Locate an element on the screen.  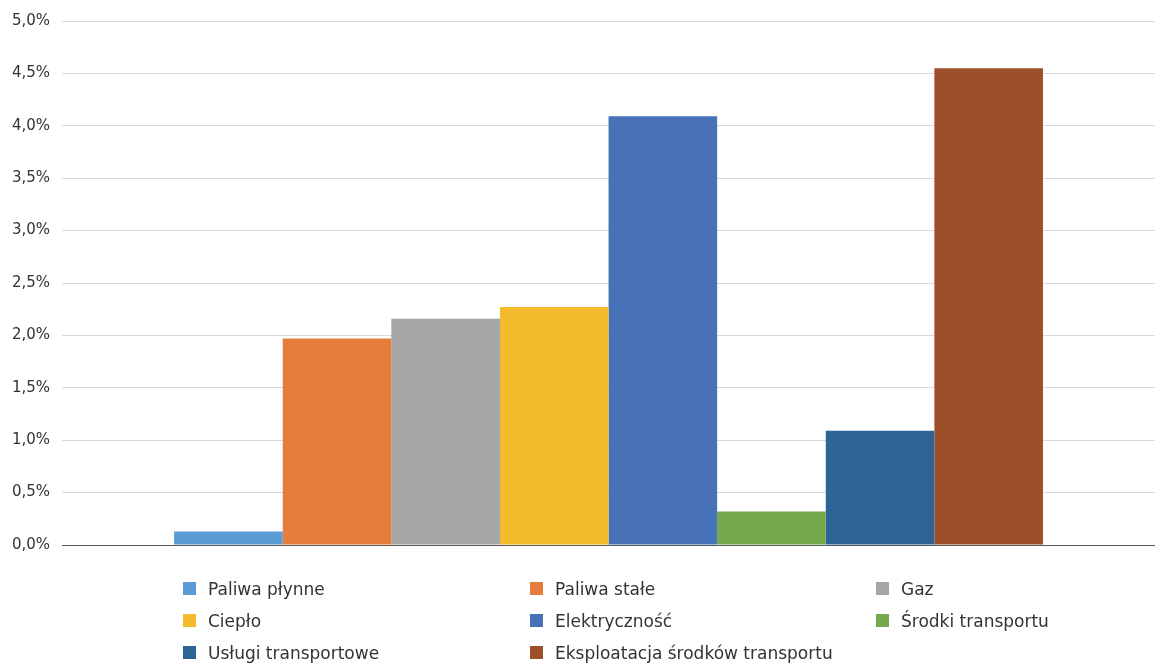
legend-label: Eksploatacja środków transportu is located at coordinates (694, 652).